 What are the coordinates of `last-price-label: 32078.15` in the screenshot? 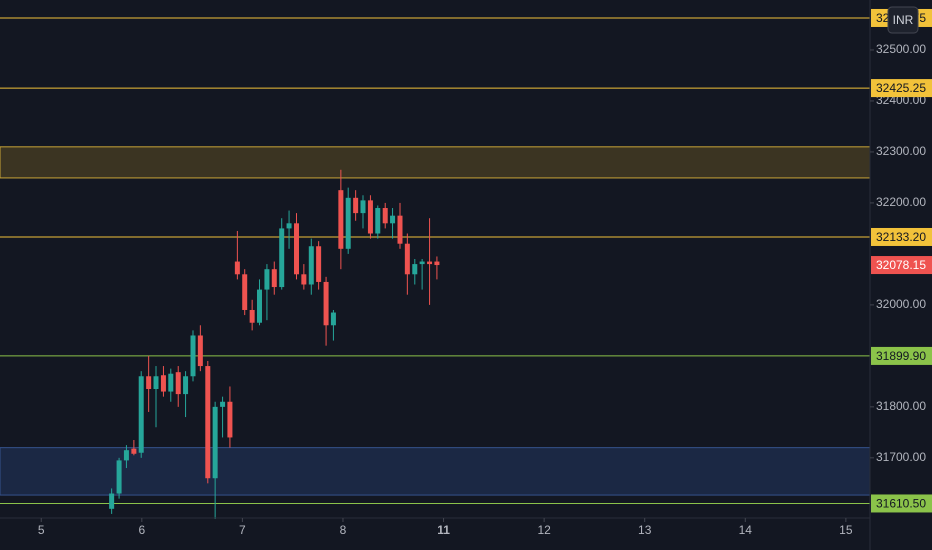 It's located at (901, 265).